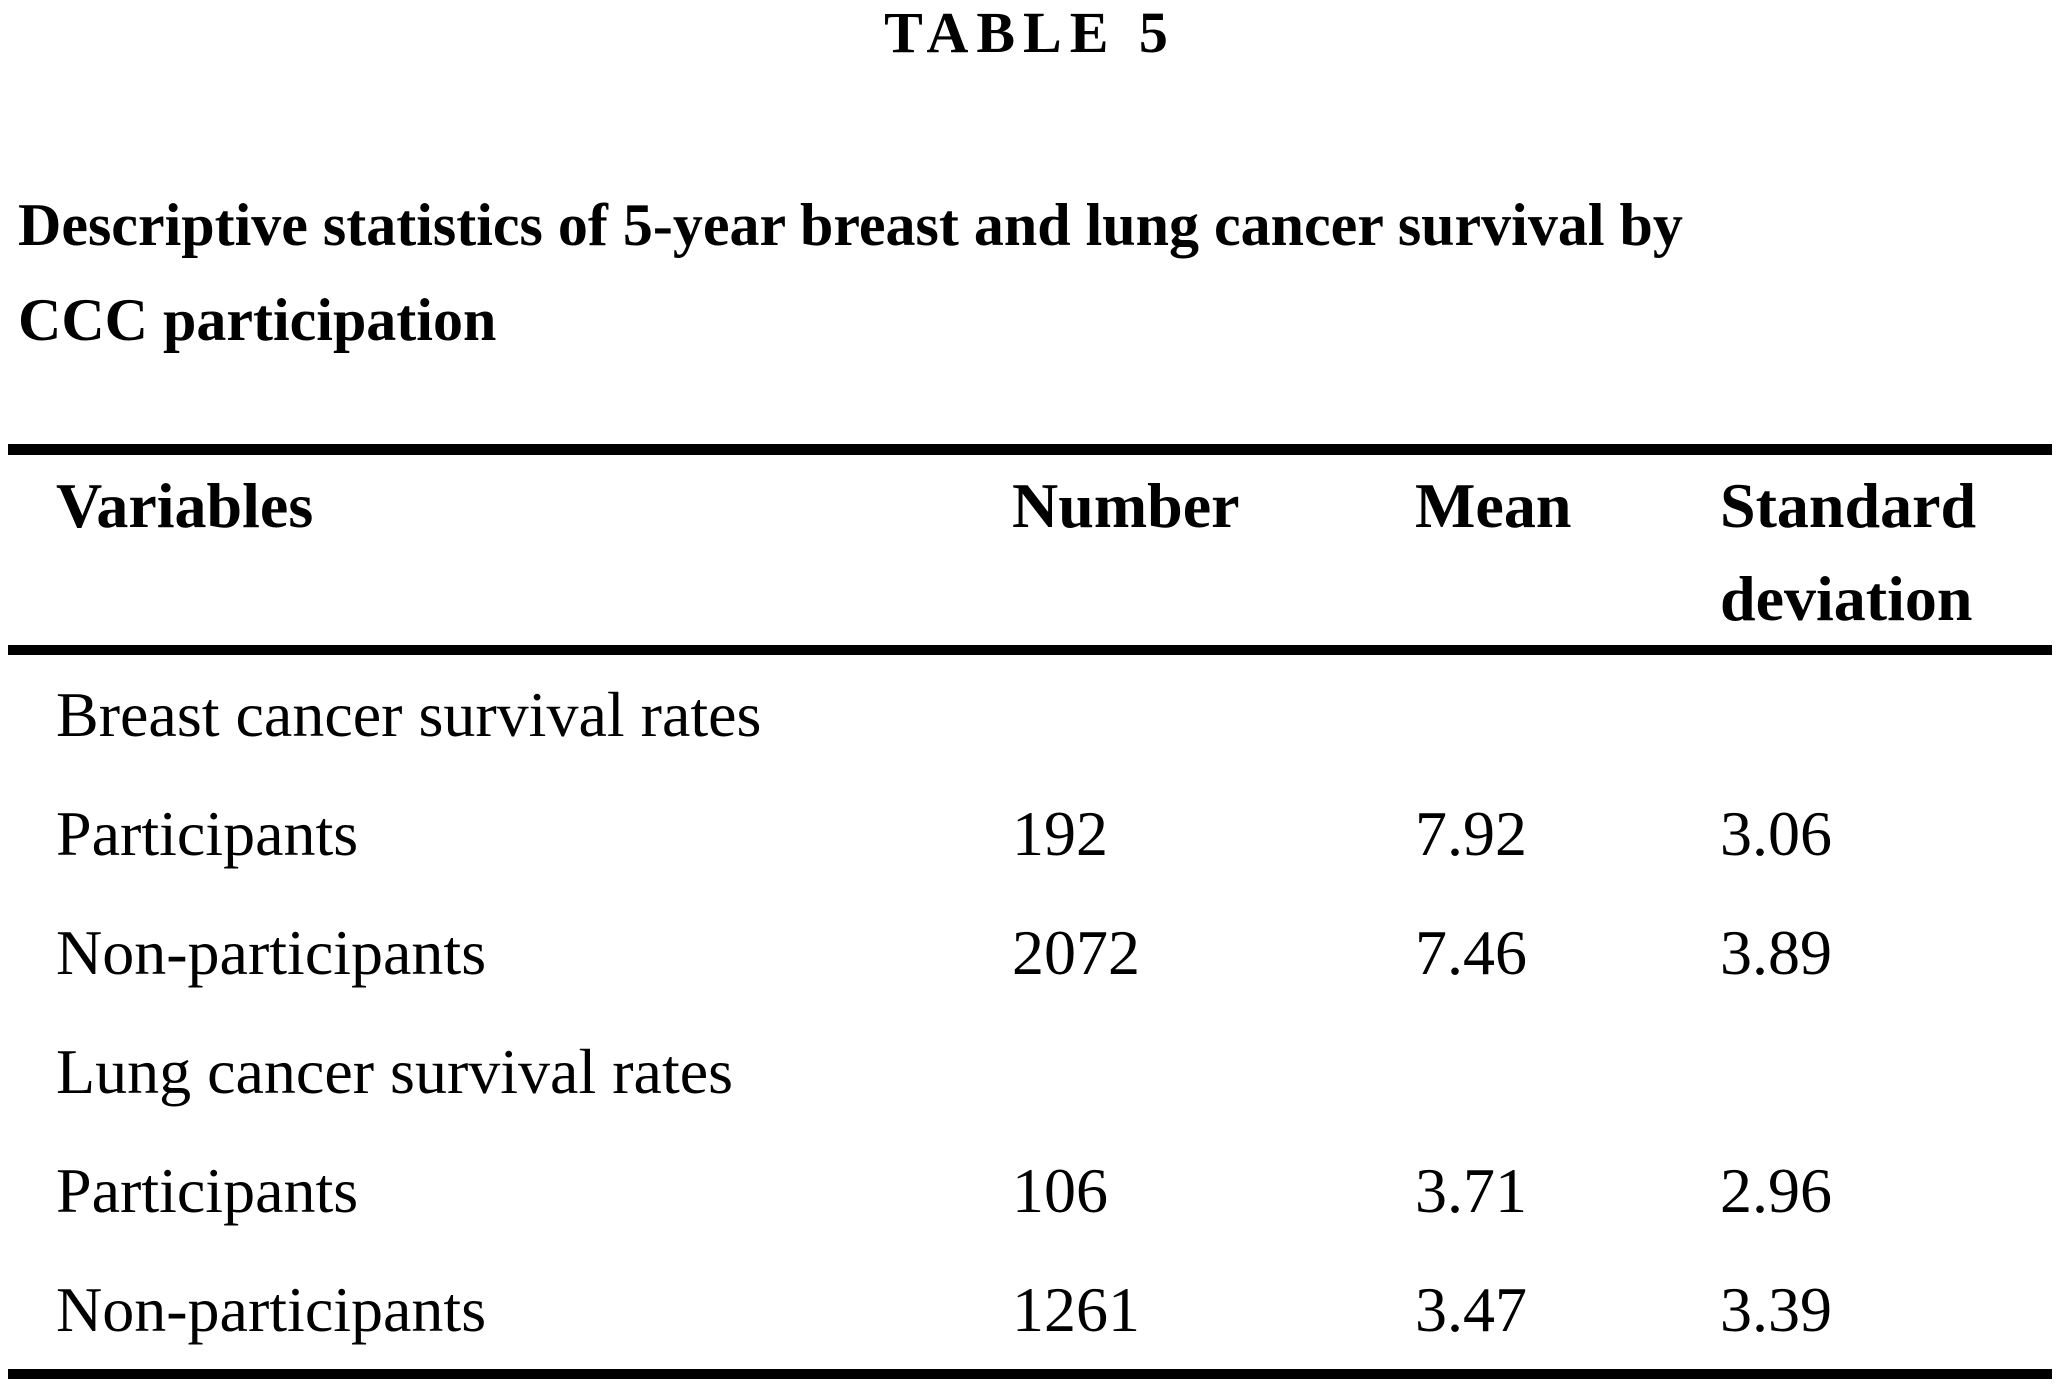  What do you see at coordinates (1126, 505) in the screenshot?
I see `column-header-number: Number` at bounding box center [1126, 505].